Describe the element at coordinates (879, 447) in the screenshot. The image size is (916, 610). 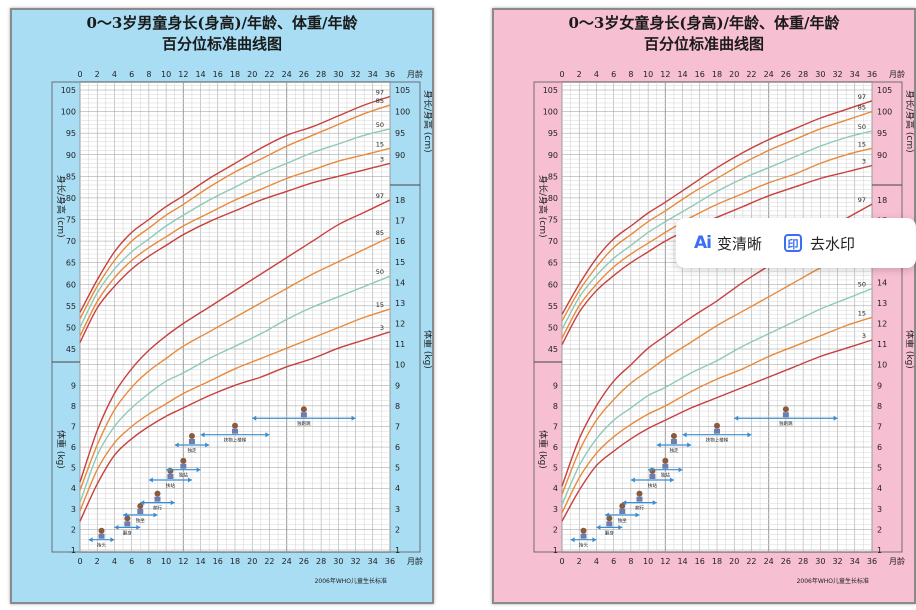
I see `y-right-weight-tick: 6` at that location.